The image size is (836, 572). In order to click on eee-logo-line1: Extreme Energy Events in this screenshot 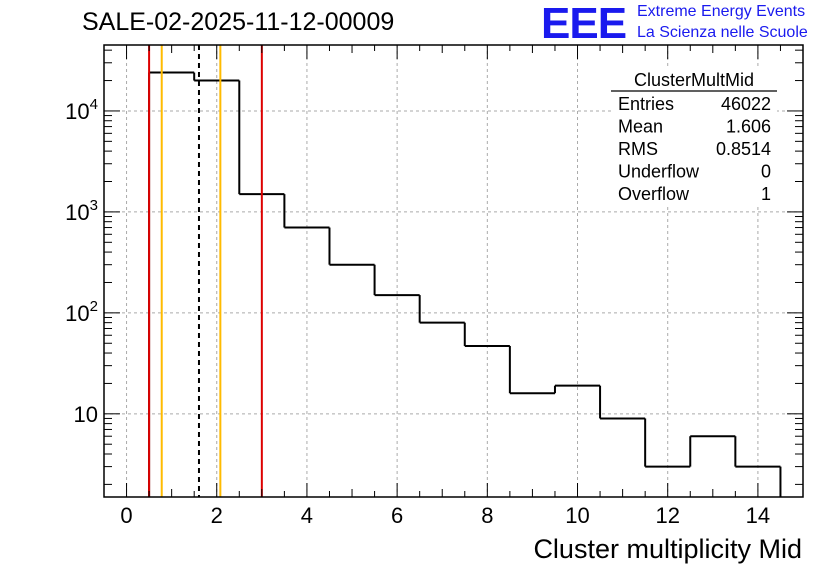, I will do `click(721, 11)`.